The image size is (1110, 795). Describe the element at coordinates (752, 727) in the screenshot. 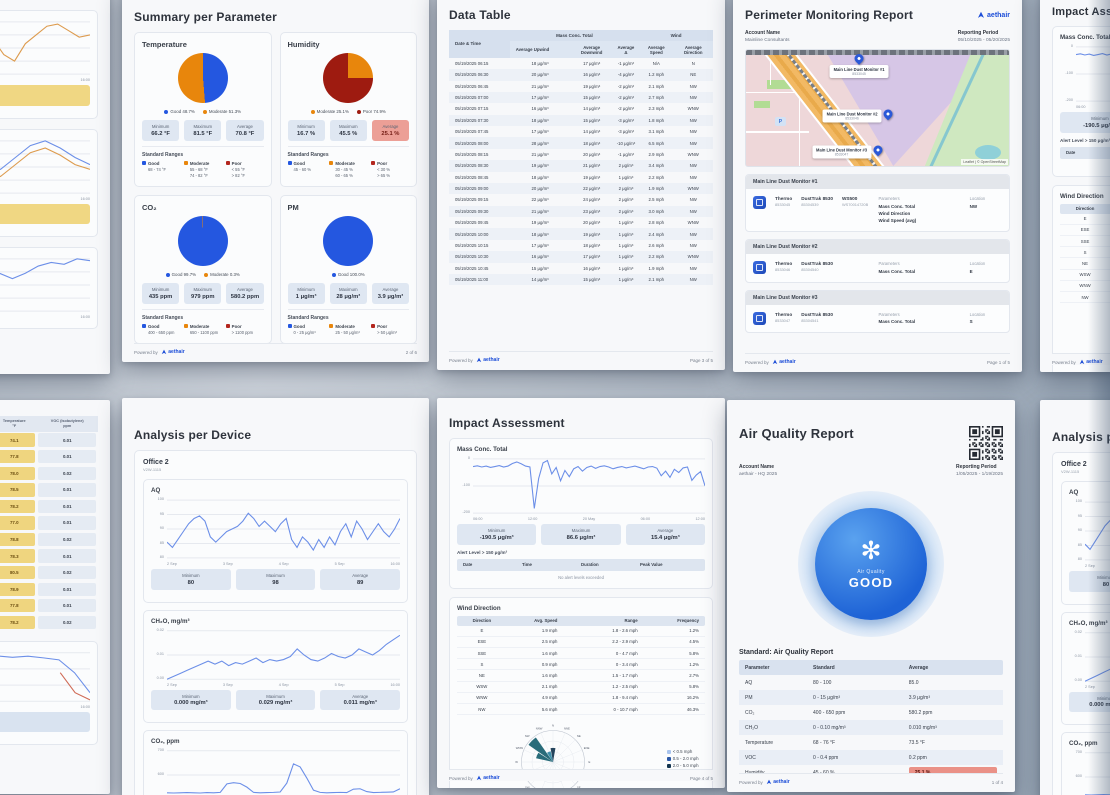

I see `parameter-name: CH₂O` at that location.